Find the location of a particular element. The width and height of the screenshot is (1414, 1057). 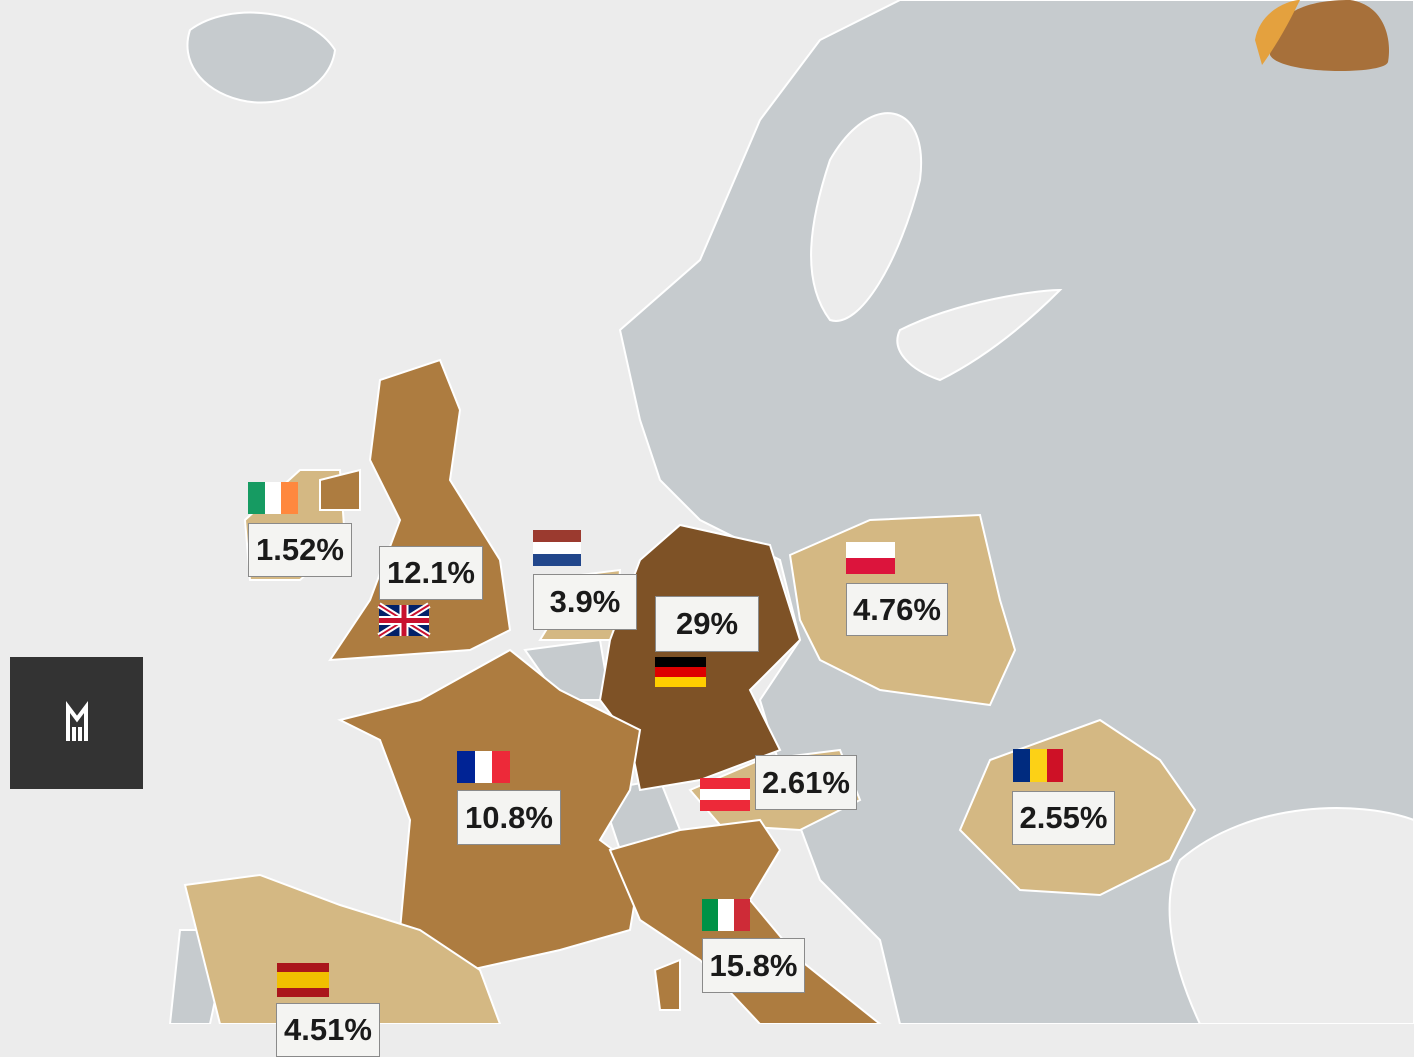

share-label: 12.1% is located at coordinates (431, 573).